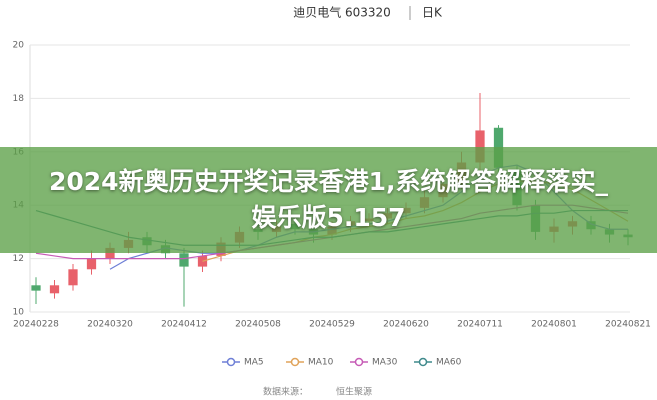 This screenshot has height=400, width=657. What do you see at coordinates (285, 392) in the screenshot?
I see `source-label: 数据来源：` at bounding box center [285, 392].